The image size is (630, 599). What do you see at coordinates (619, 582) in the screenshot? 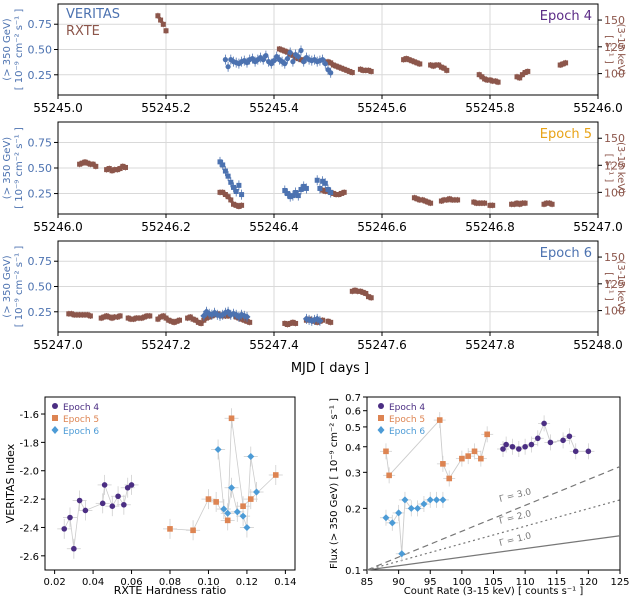
I see `x-tick-label: 125` at bounding box center [619, 582].